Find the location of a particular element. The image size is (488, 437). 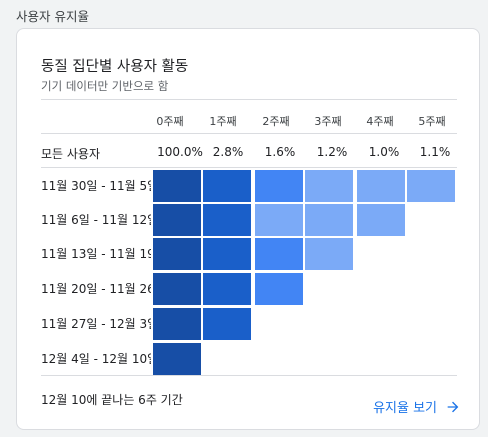

all-users-value-3: 1.2% is located at coordinates (332, 152).